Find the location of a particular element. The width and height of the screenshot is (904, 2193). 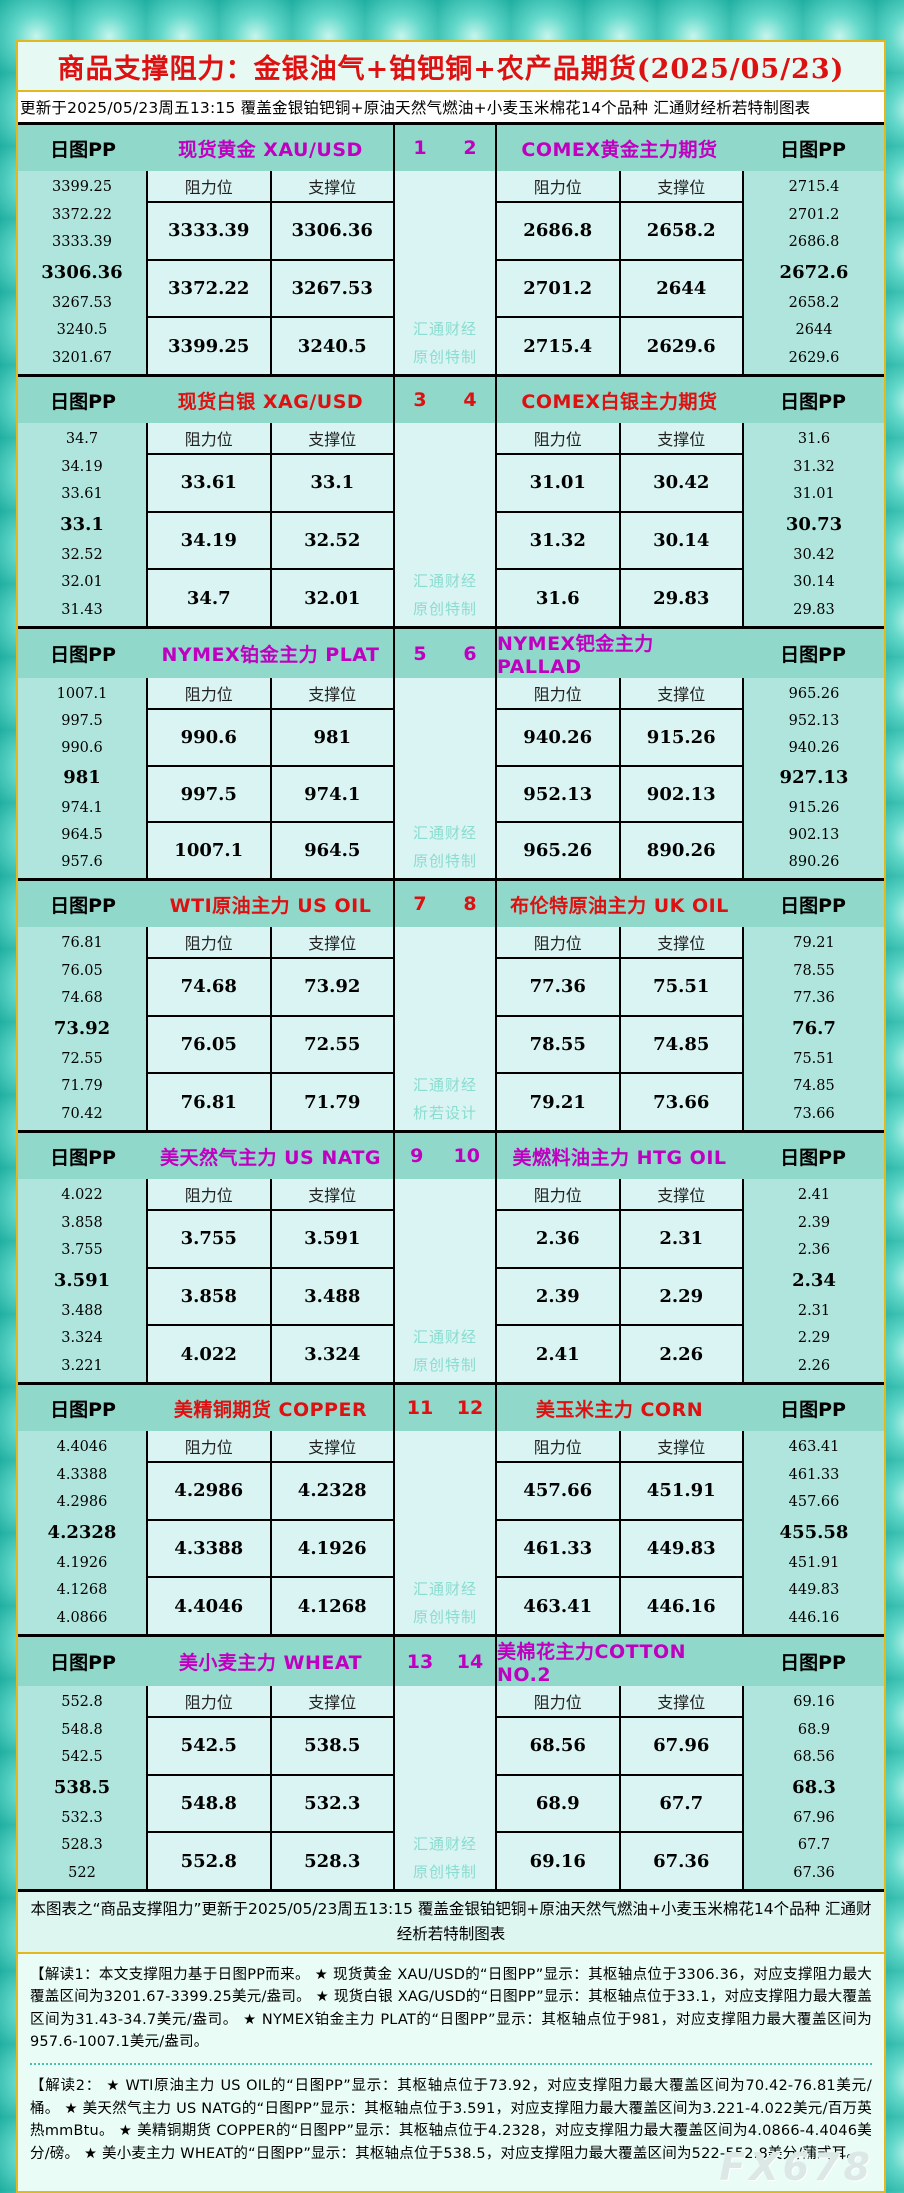

table-row: 31.01 30.42 is located at coordinates (619, 484).